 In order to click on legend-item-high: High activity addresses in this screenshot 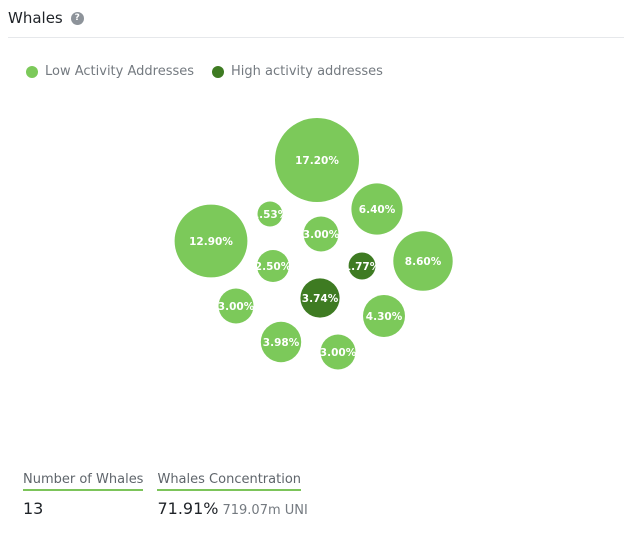, I will do `click(297, 71)`.